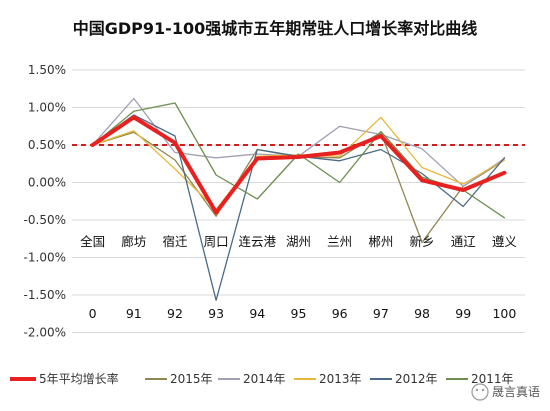 This screenshot has width=550, height=411. I want to click on y-tick-label: -1.50%, so click(45, 295).